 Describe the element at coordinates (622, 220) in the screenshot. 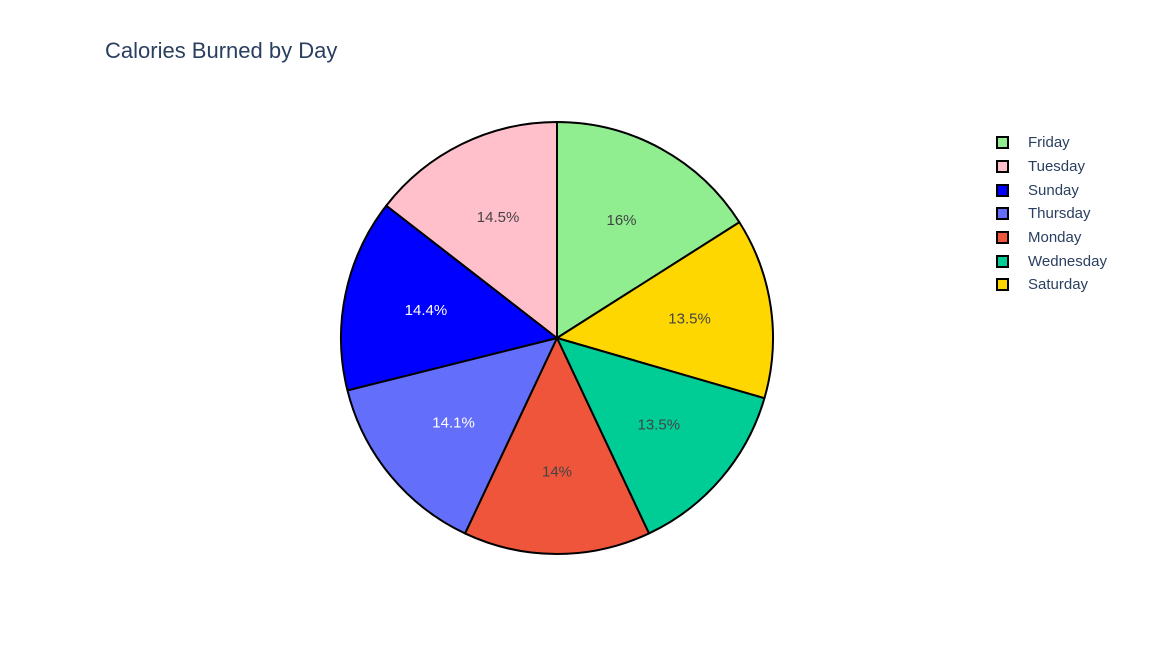

I see `slice-label-friday: 16%` at that location.